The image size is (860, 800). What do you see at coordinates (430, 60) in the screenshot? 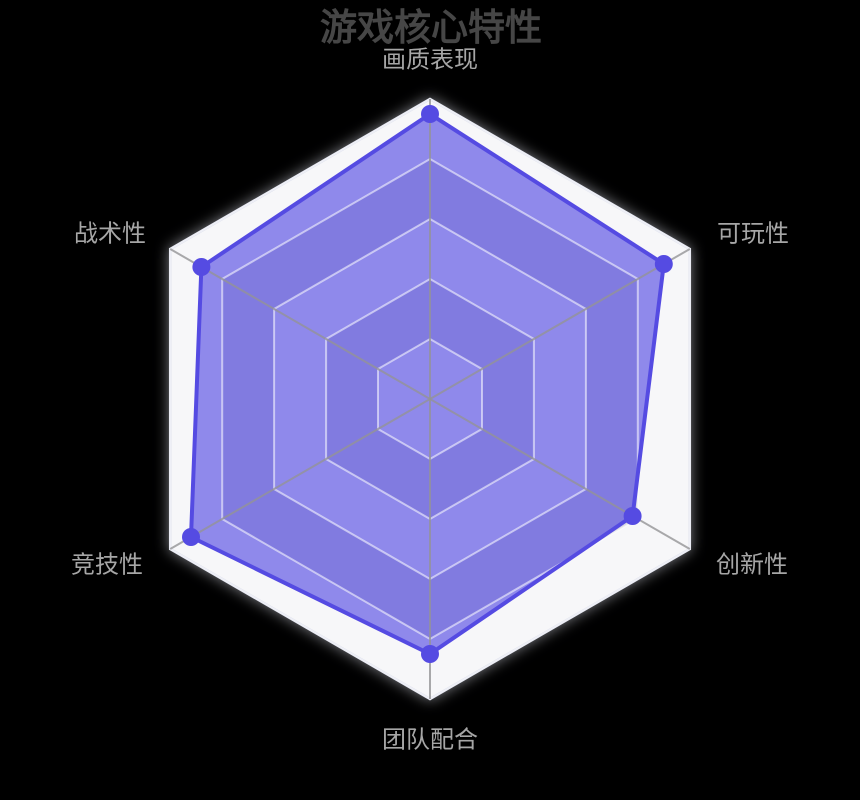
I see `axis-label-huazhibiaoxian: 画质表现` at bounding box center [430, 60].